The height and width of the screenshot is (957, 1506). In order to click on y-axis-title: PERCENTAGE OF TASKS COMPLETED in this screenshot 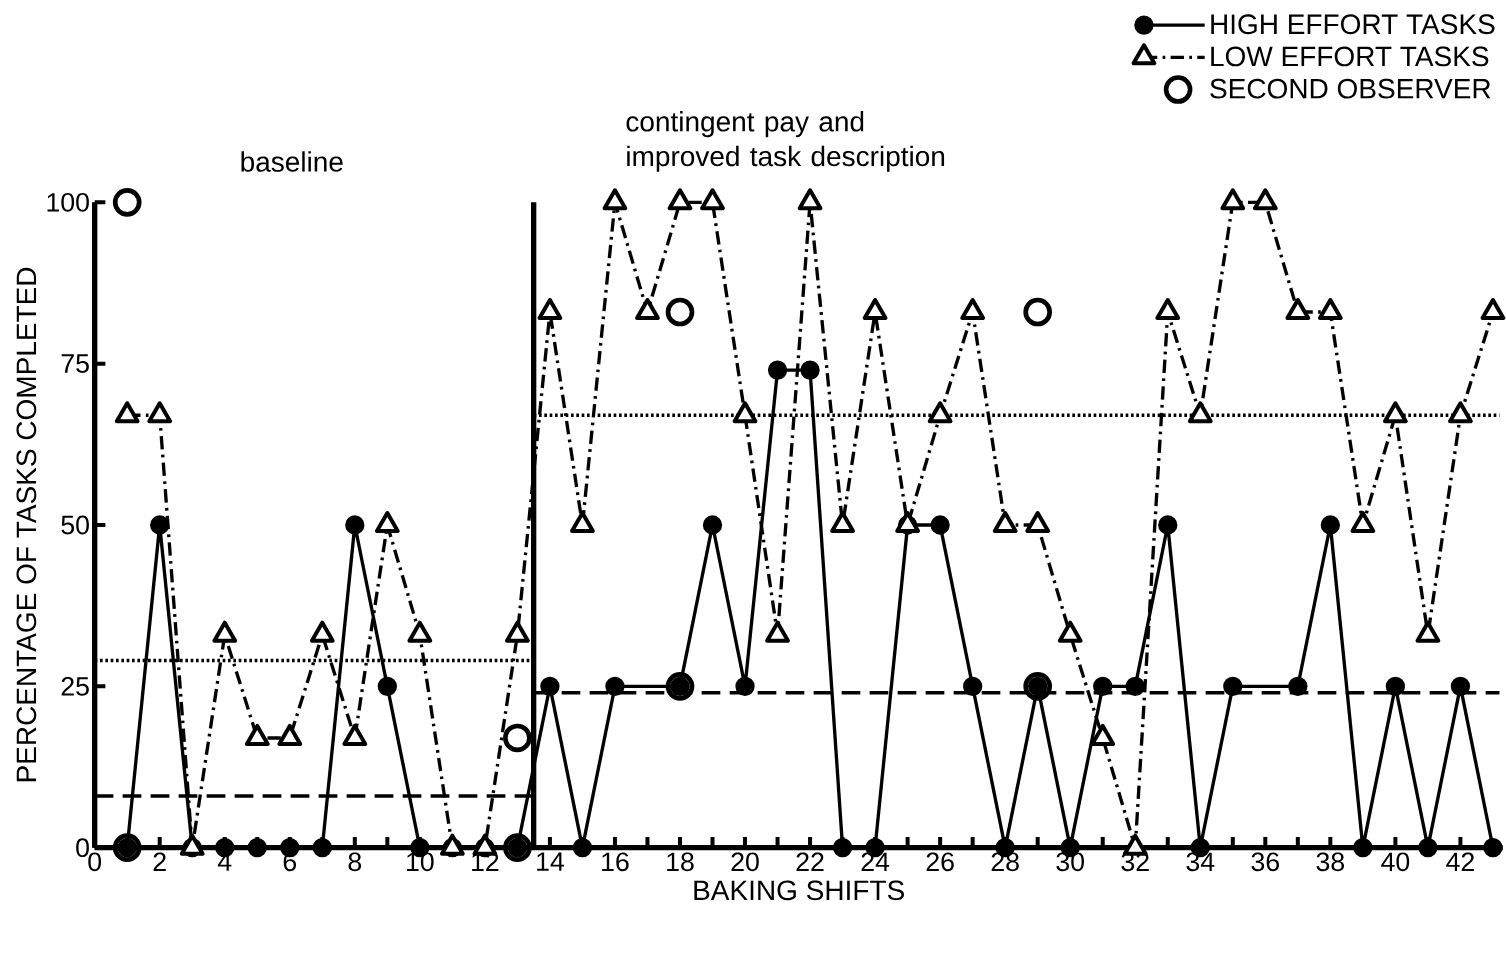, I will do `click(26, 524)`.